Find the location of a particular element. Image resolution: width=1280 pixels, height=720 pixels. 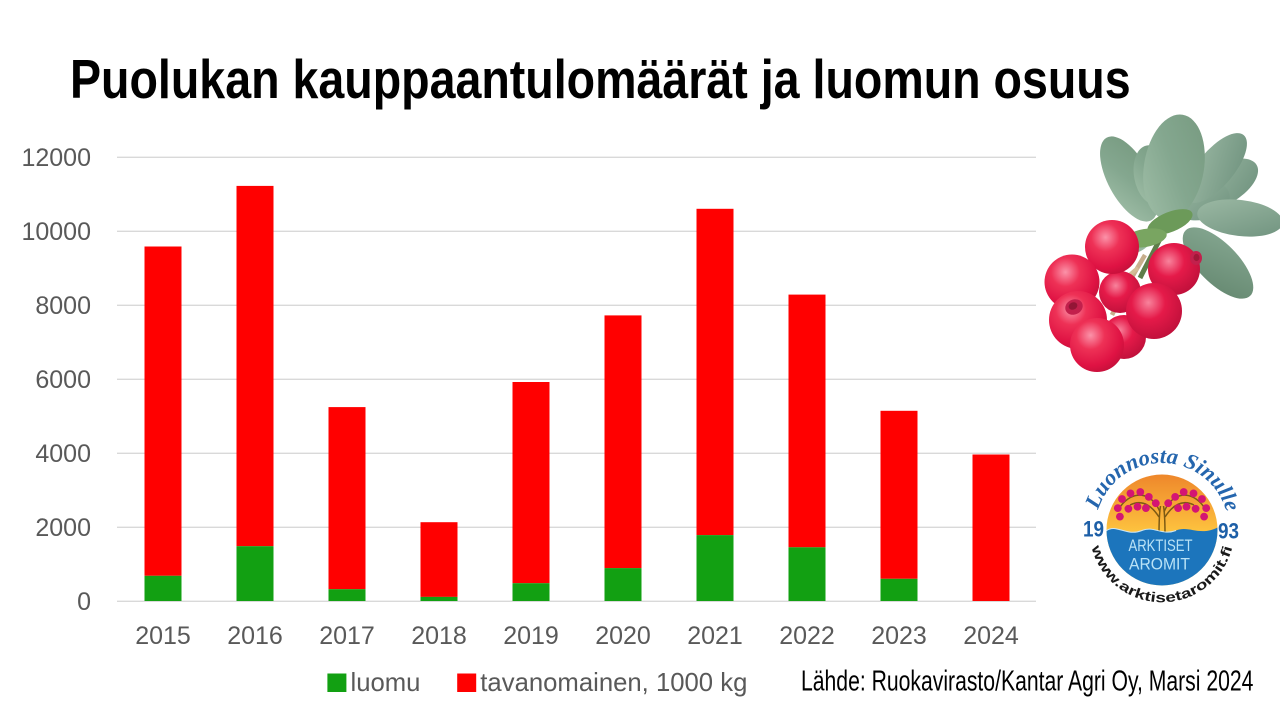

svg-text: 2024 is located at coordinates (991, 636).